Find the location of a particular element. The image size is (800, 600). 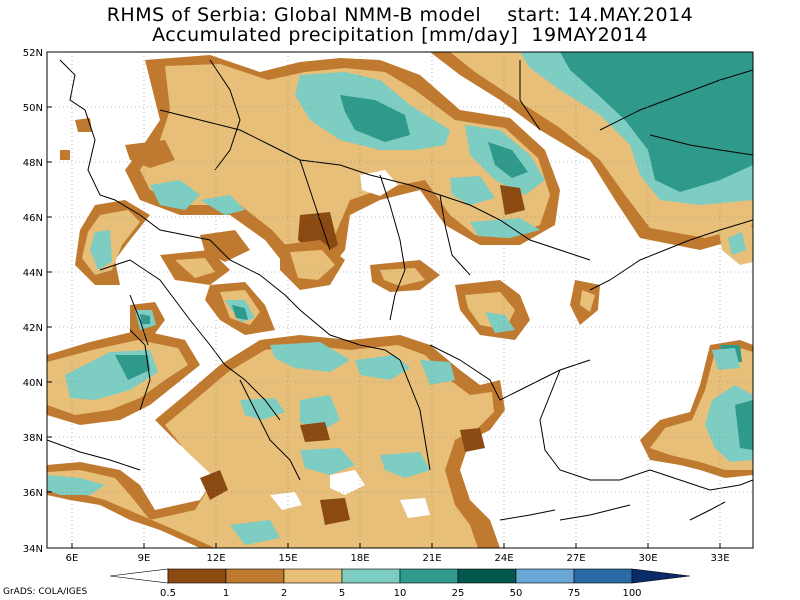

legend-arrow-high is located at coordinates (661, 576).